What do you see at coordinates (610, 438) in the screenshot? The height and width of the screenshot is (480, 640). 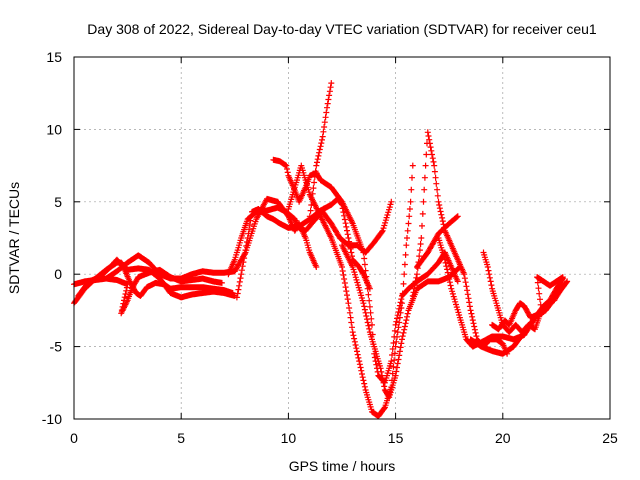 I see `x-tick-label: 25` at bounding box center [610, 438].